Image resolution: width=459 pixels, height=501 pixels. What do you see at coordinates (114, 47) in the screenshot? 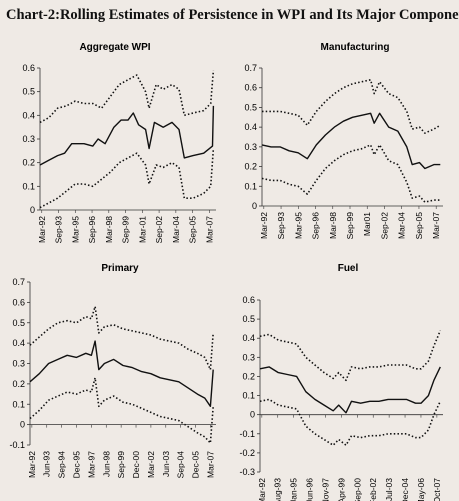
I see `panel-1-title: Aggregate WPI` at bounding box center [114, 47].